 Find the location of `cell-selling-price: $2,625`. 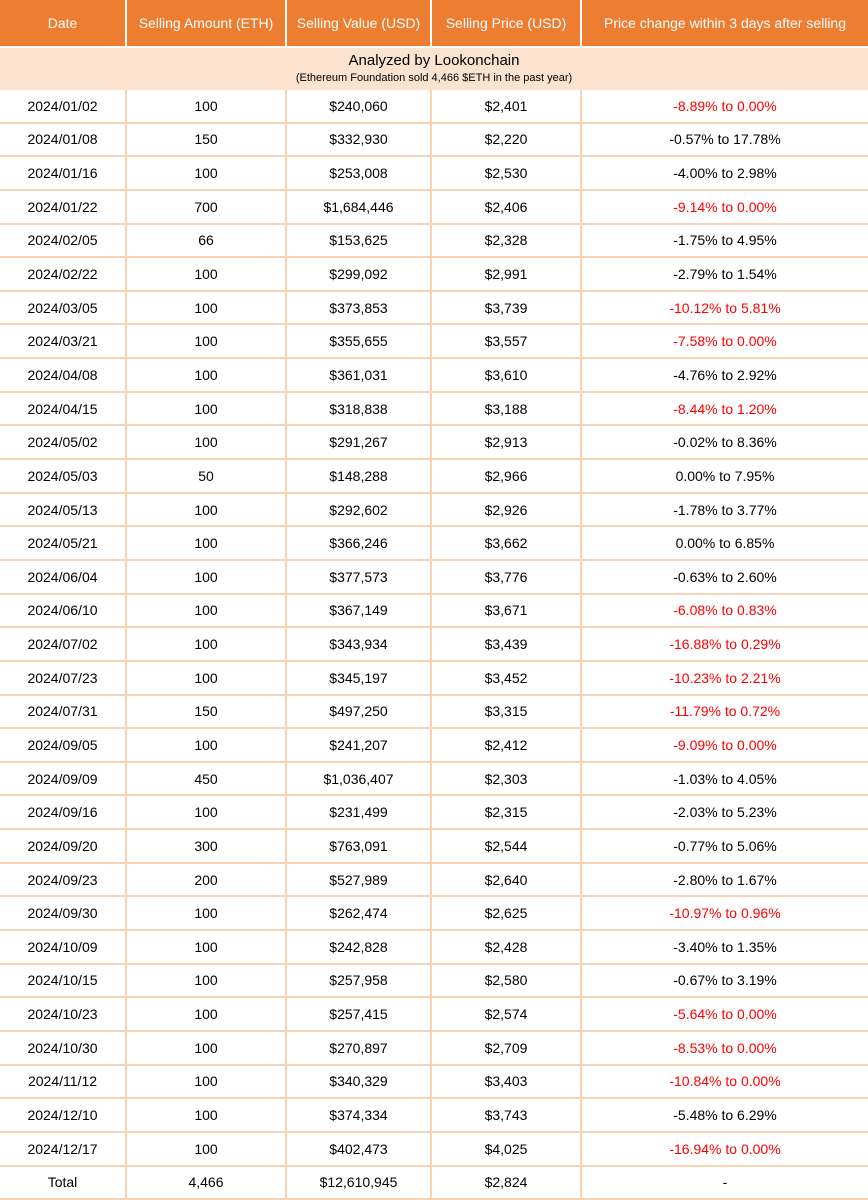

cell-selling-price: $2,625 is located at coordinates (505, 913).